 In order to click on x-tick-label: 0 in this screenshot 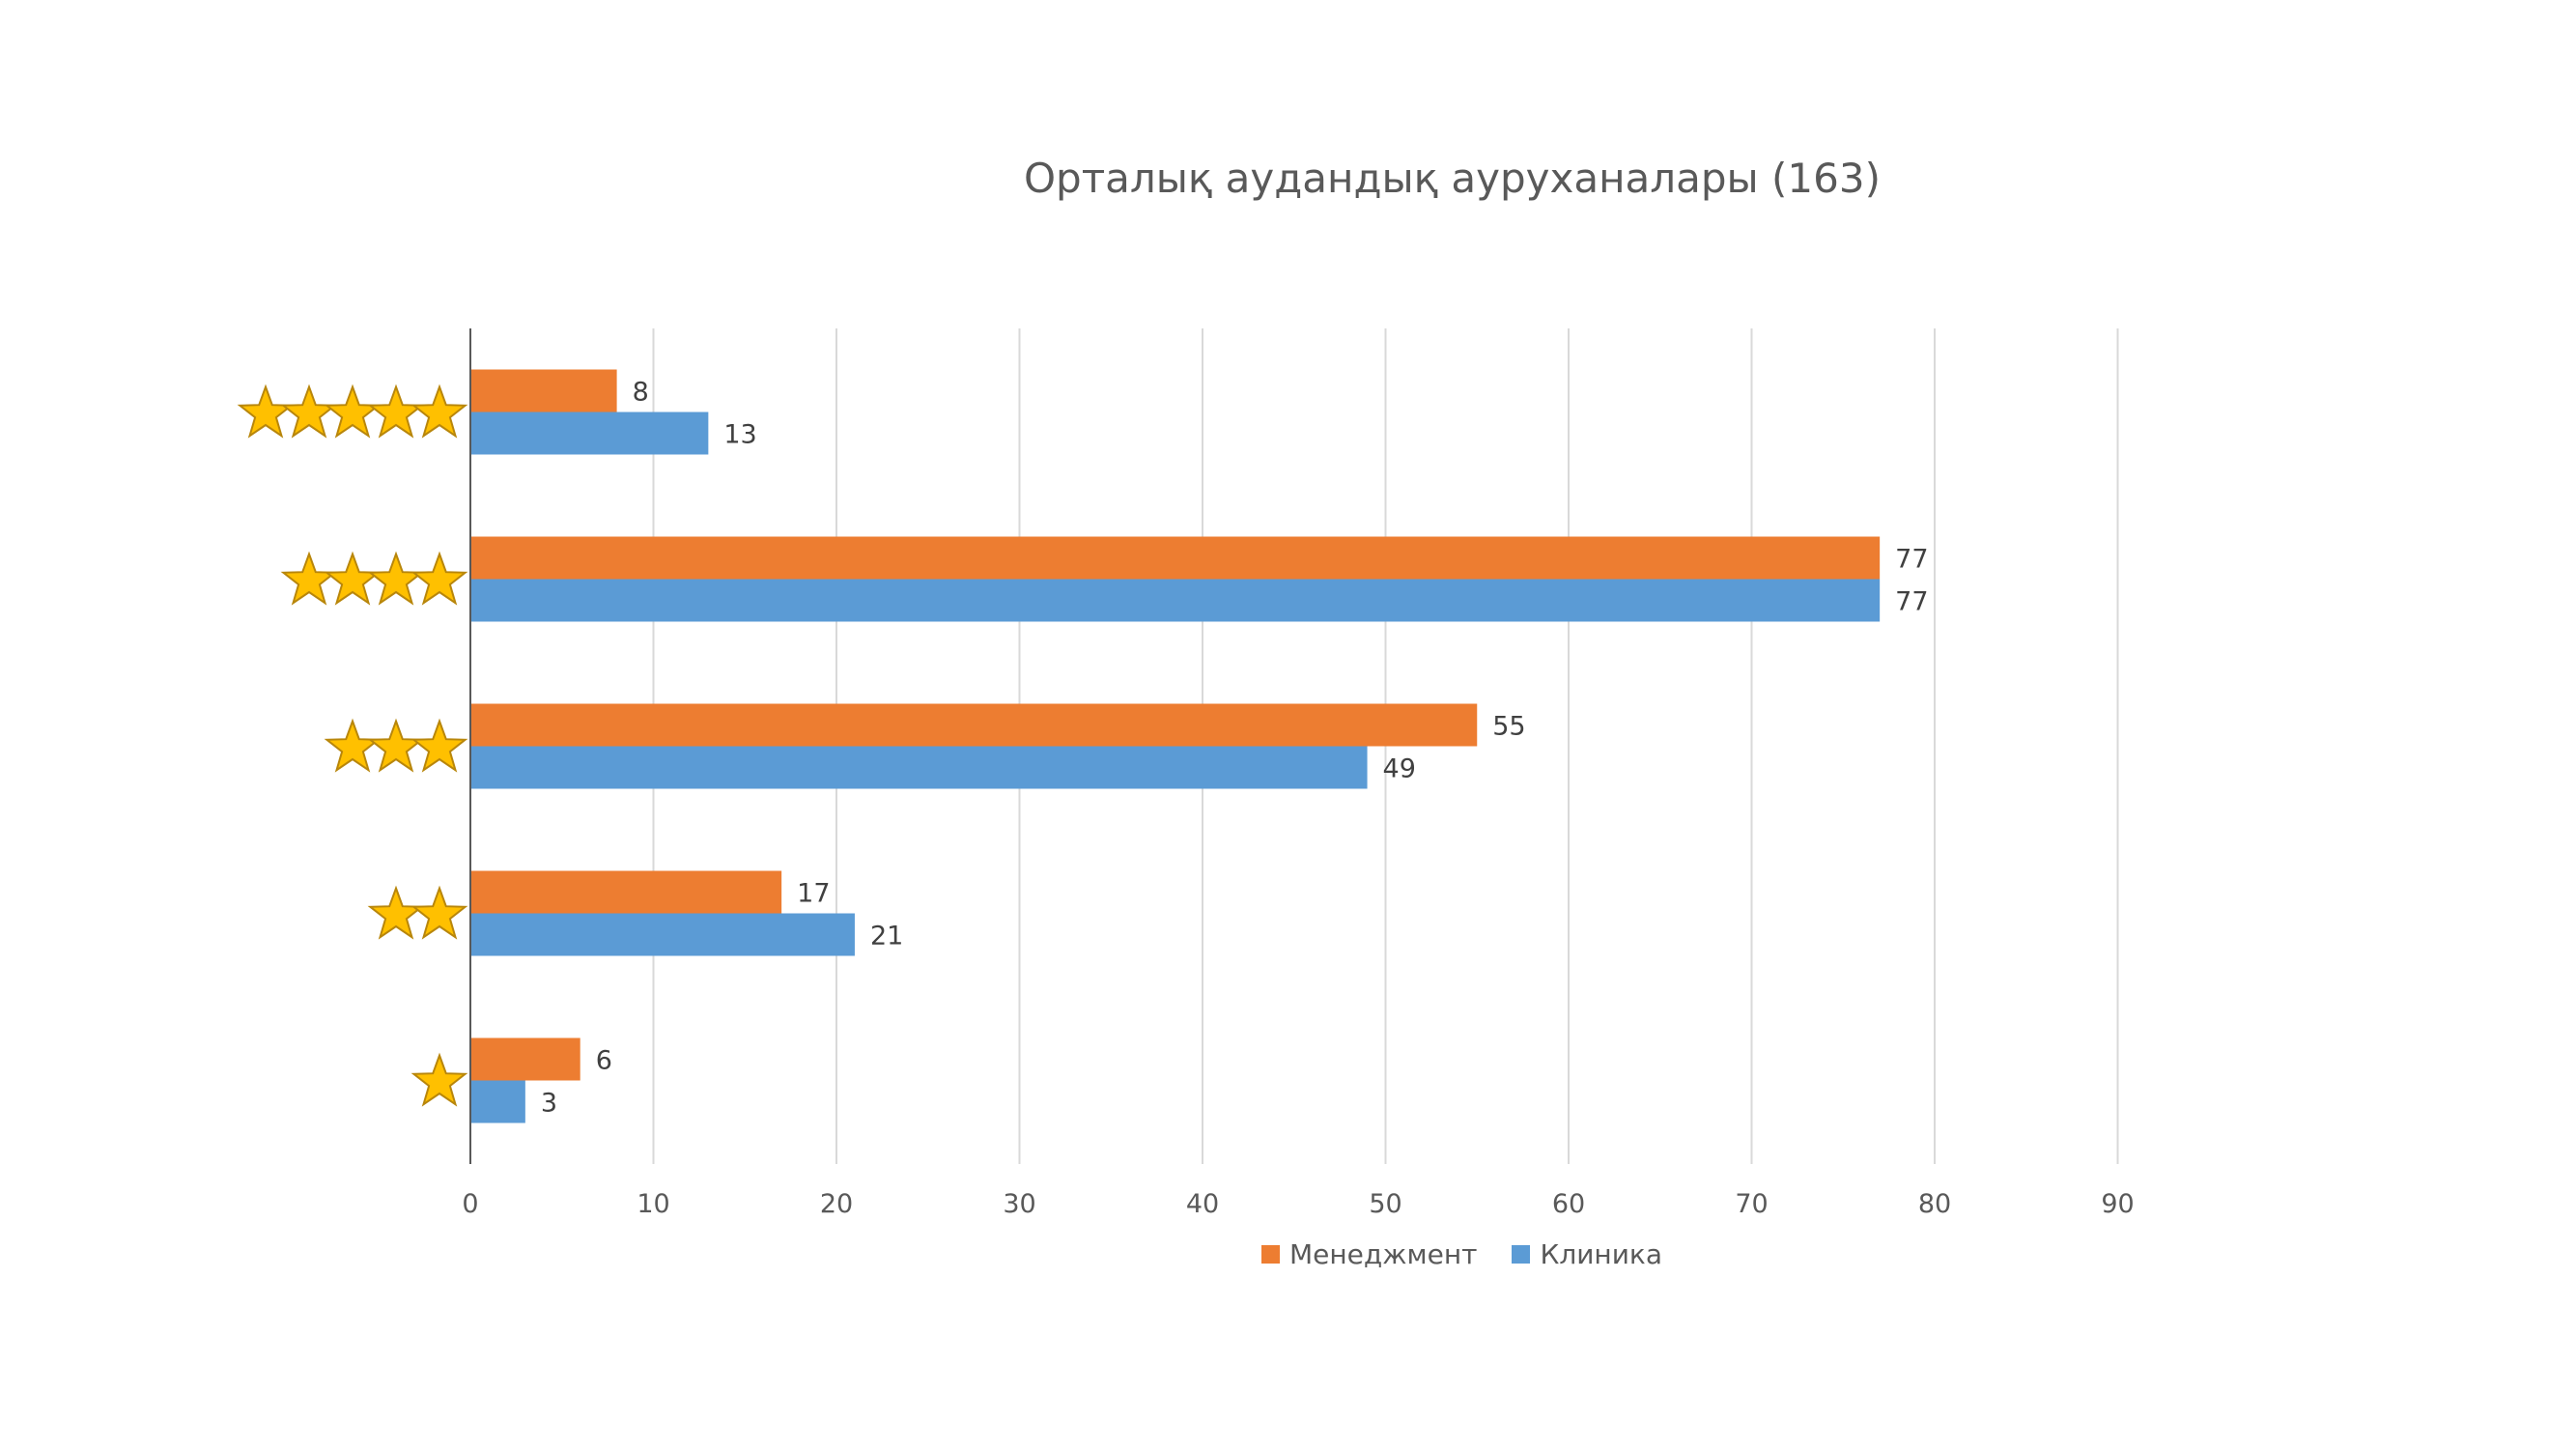, I will do `click(470, 1204)`.